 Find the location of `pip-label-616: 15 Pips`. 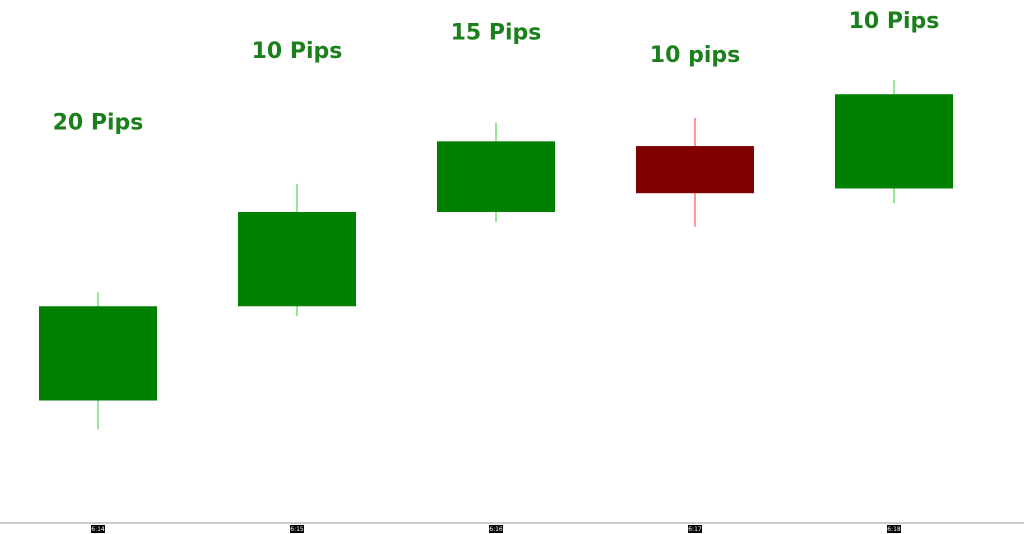

pip-label-616: 15 Pips is located at coordinates (496, 33).